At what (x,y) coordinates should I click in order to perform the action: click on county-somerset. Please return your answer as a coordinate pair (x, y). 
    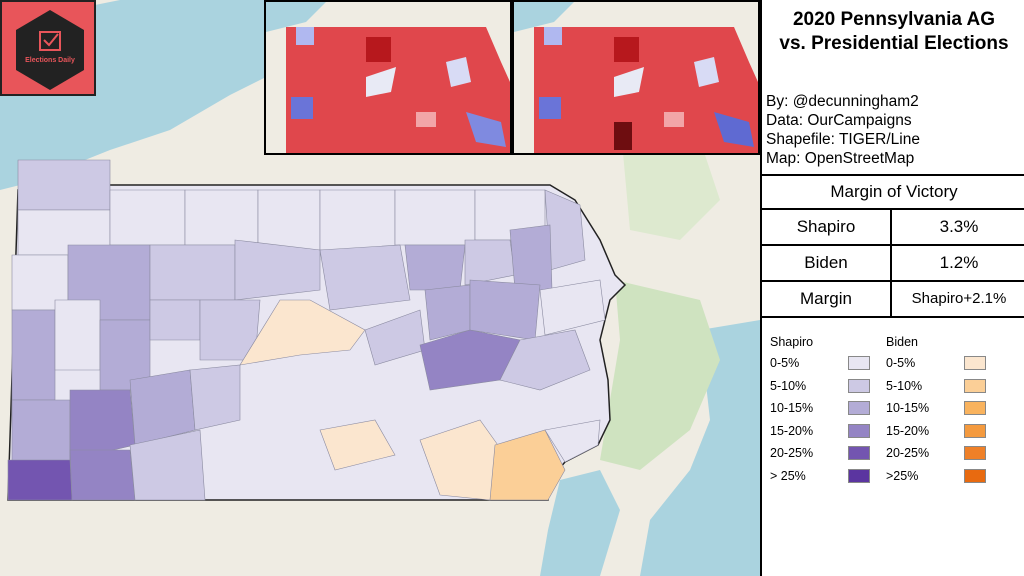
    Looking at the image, I should click on (167, 465).